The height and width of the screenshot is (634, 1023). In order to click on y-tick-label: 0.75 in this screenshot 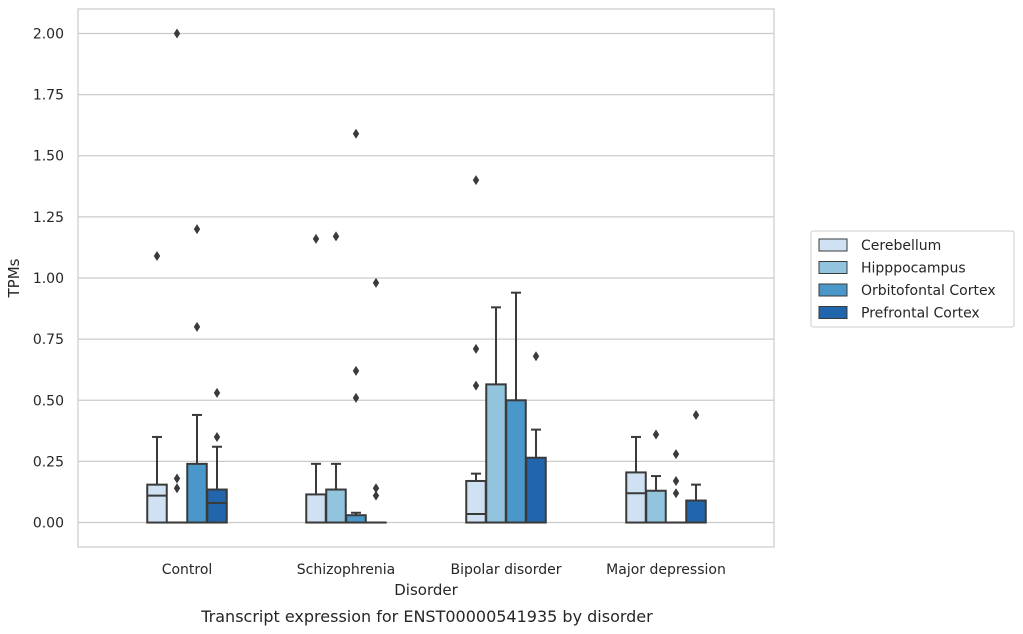, I will do `click(48, 340)`.